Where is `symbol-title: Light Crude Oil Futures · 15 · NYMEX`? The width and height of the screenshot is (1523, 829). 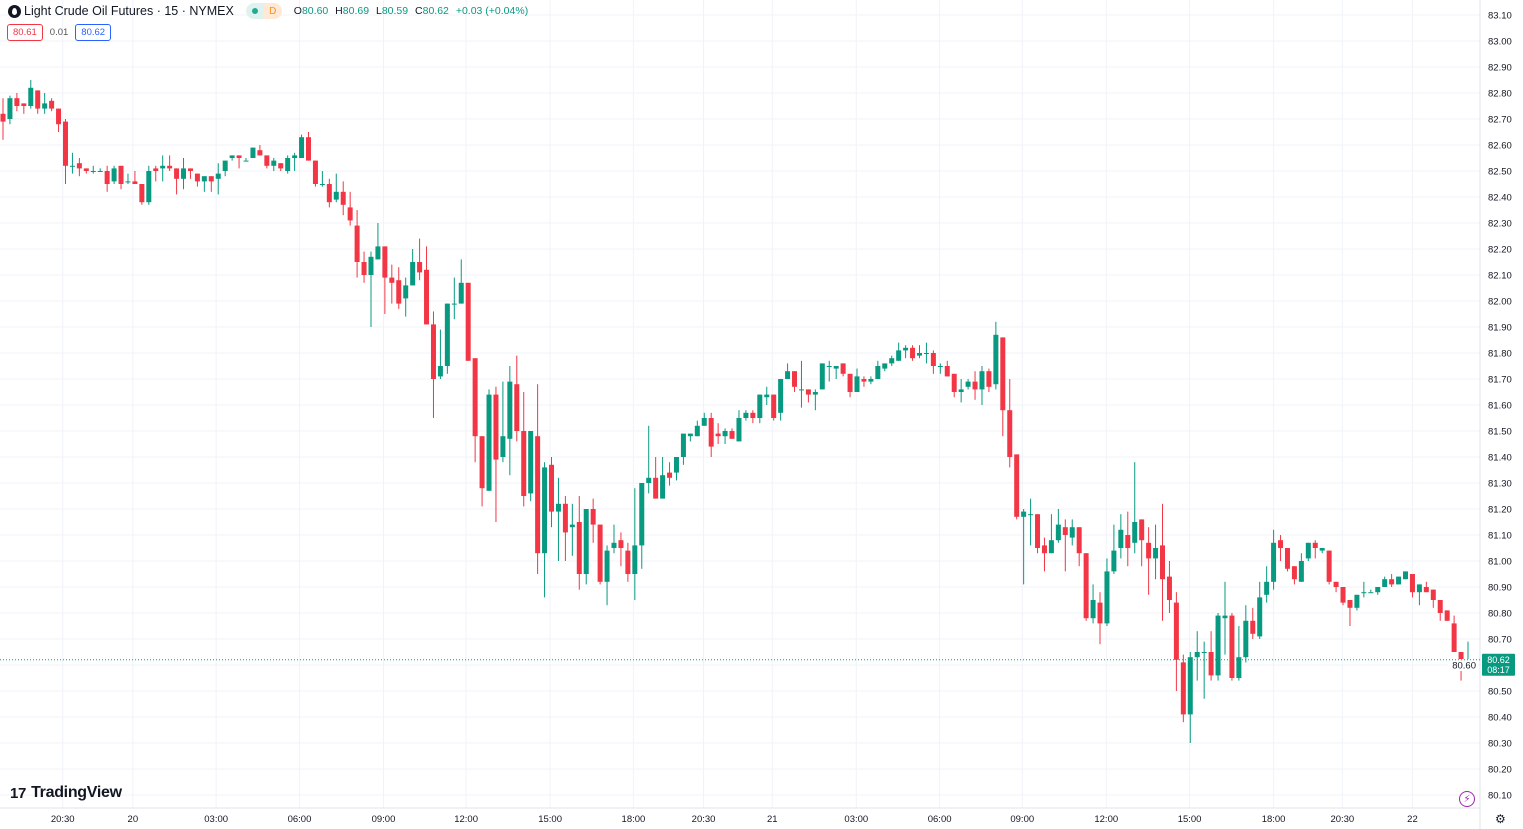
symbol-title: Light Crude Oil Futures · 15 · NYMEX is located at coordinates (129, 11).